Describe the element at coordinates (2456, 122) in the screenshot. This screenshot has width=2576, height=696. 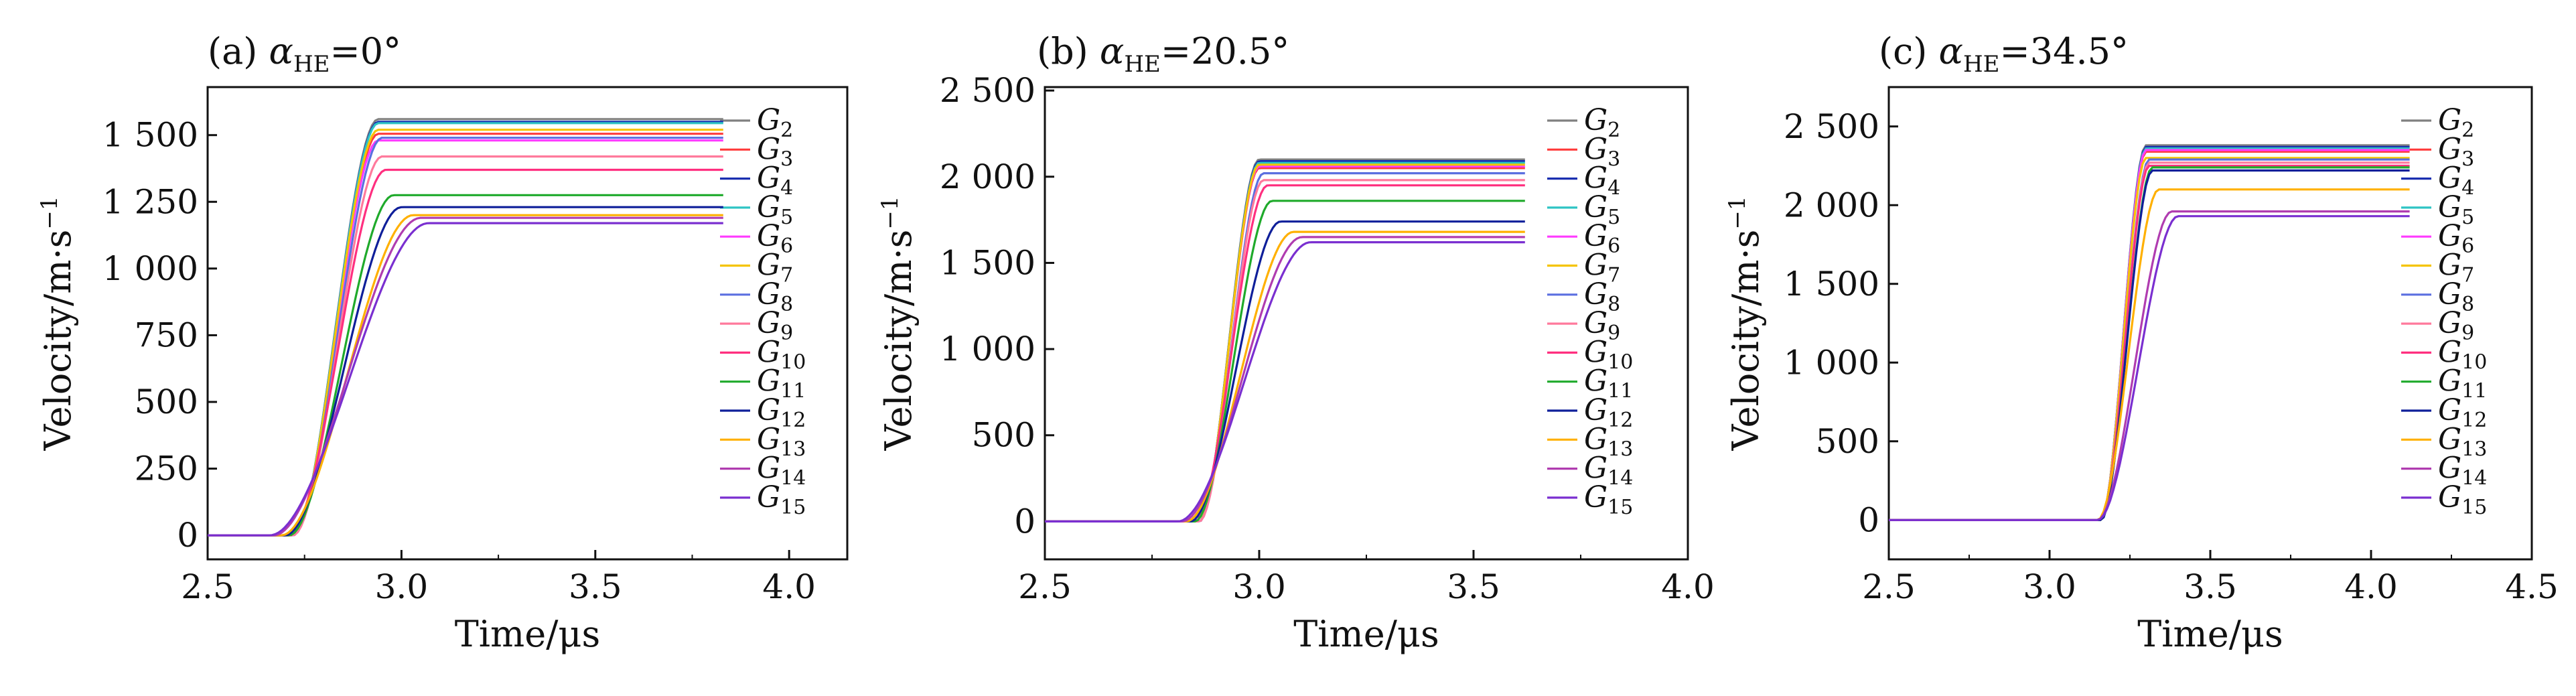
I see `legend-label: G2` at that location.